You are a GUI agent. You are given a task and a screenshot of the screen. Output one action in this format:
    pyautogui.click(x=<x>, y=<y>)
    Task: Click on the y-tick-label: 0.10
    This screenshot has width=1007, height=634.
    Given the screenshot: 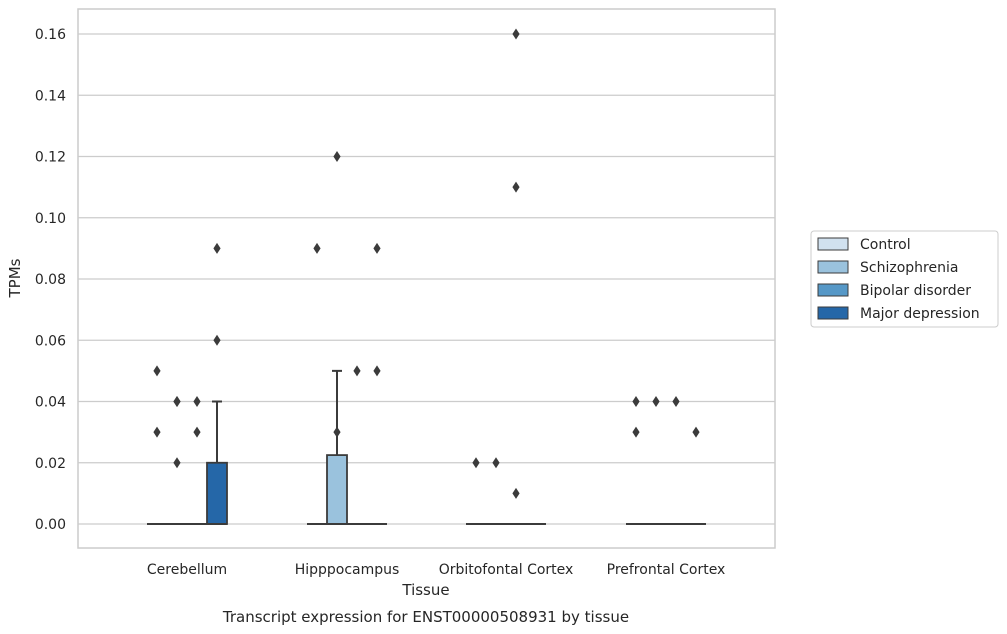 What is the action you would take?
    pyautogui.click(x=50, y=219)
    